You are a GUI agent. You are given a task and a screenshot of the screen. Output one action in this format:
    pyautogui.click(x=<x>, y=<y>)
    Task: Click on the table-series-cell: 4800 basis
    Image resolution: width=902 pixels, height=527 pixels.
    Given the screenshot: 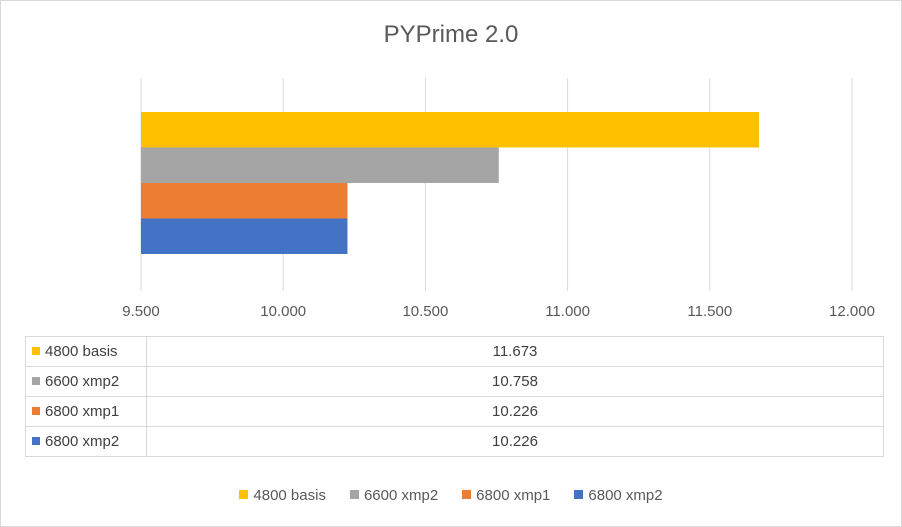 What is the action you would take?
    pyautogui.click(x=86, y=351)
    